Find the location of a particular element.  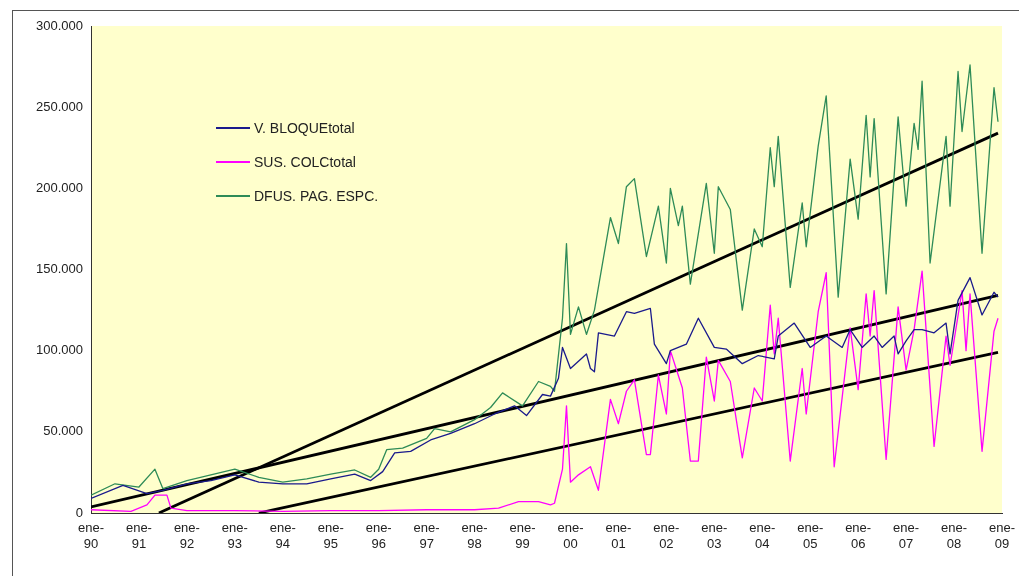

y-tick-label: 50.000 is located at coordinates (63, 431).